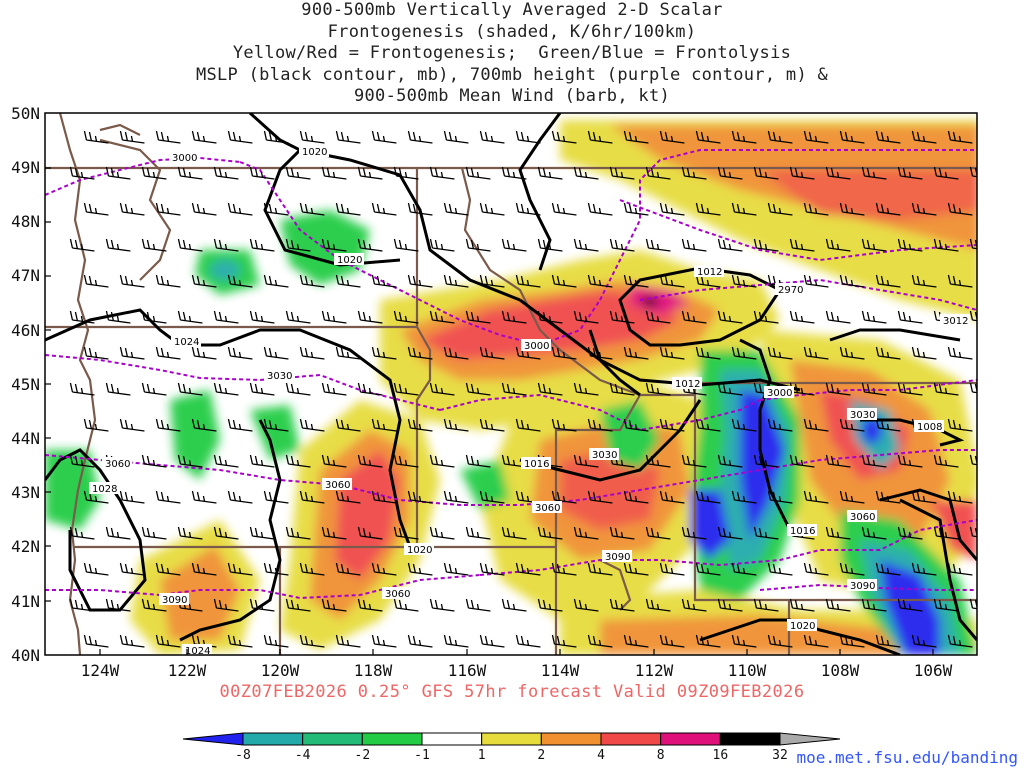 Image resolution: width=1024 pixels, height=768 pixels. Describe the element at coordinates (810, 739) in the screenshot. I see `colorbar-right-arrow` at that location.